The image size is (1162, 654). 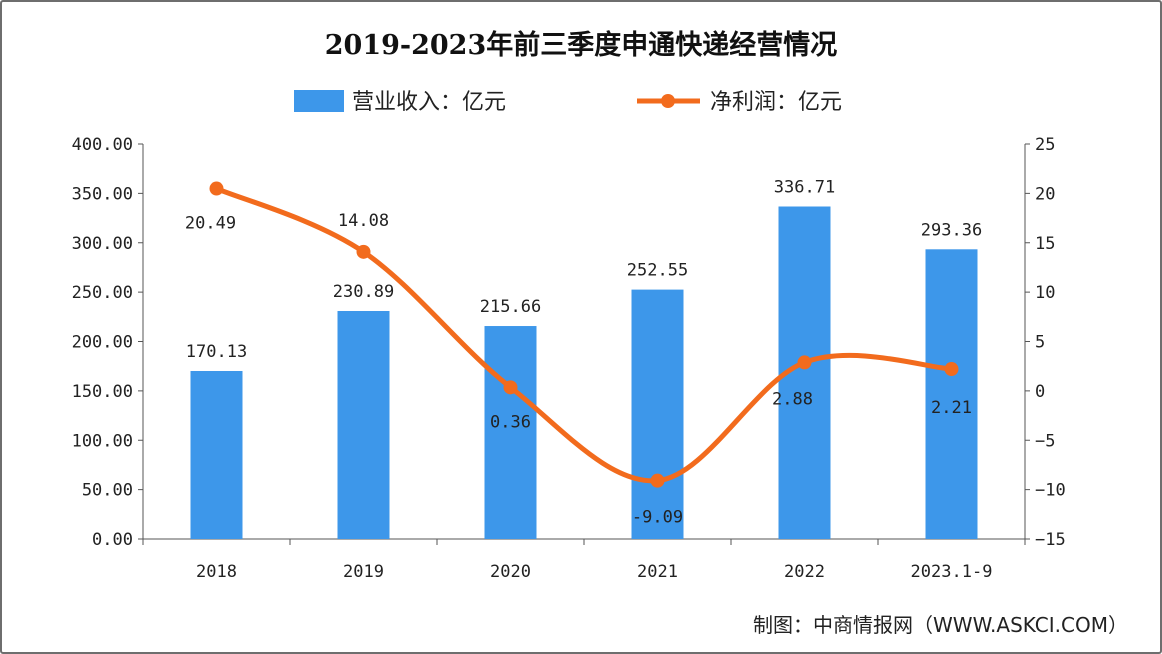 I want to click on x-tick-label: 2021, so click(x=657, y=572).